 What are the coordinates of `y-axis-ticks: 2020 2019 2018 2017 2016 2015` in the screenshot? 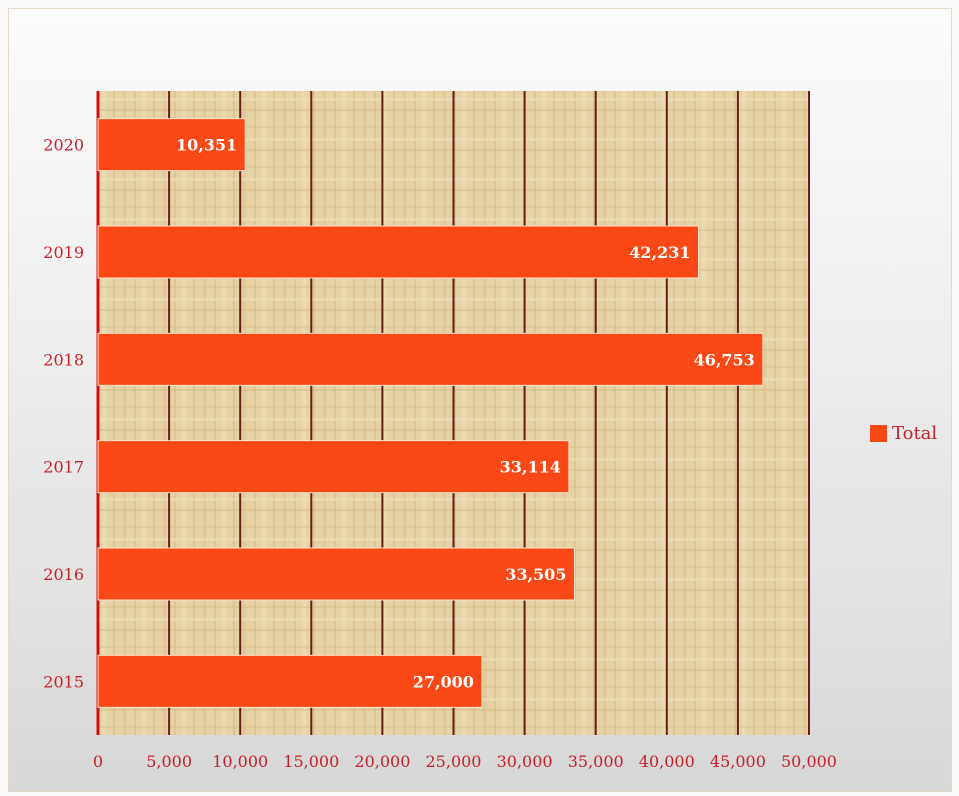 It's located at (63, 414).